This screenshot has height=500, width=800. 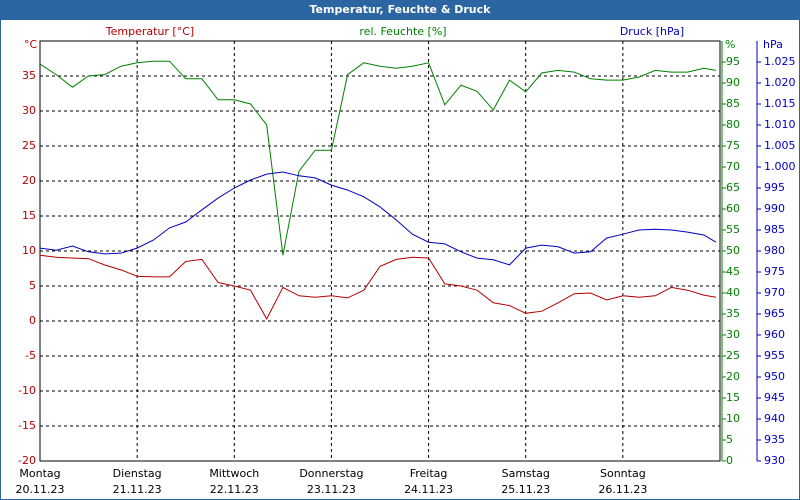 What do you see at coordinates (733, 313) in the screenshot?
I see `y2-tick-label: 35` at bounding box center [733, 313].